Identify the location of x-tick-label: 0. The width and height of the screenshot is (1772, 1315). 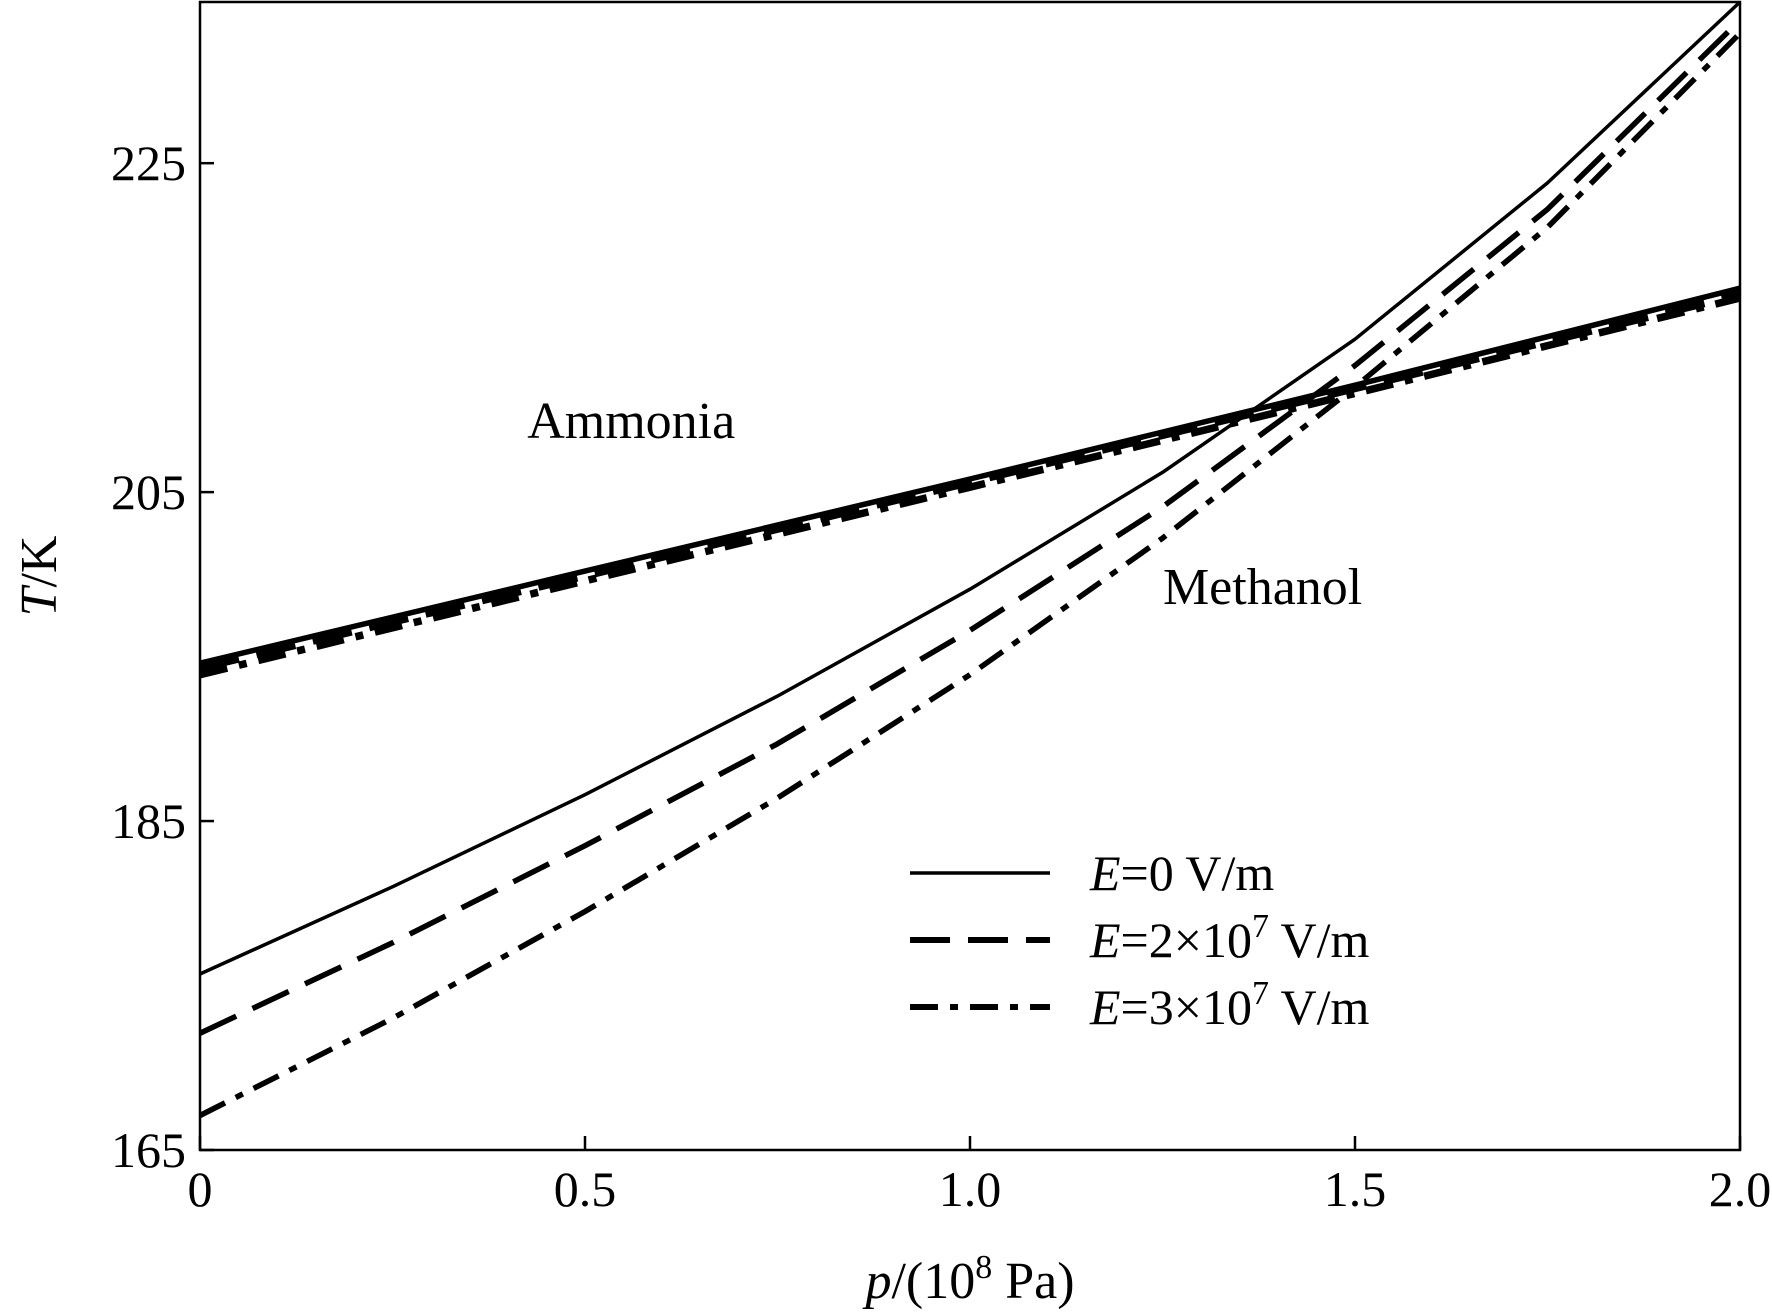
(200, 1189).